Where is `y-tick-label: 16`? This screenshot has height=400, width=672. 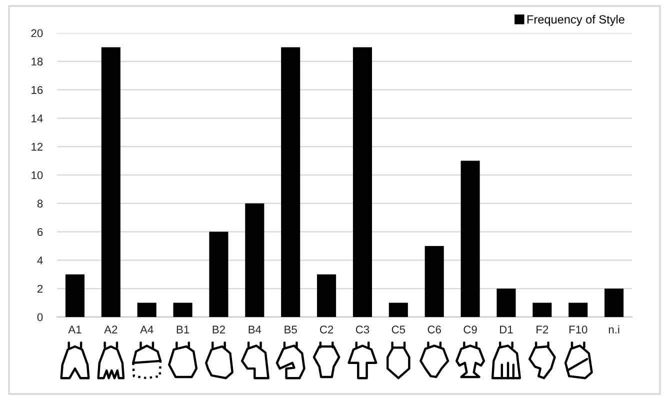
y-tick-label: 16 is located at coordinates (37, 90).